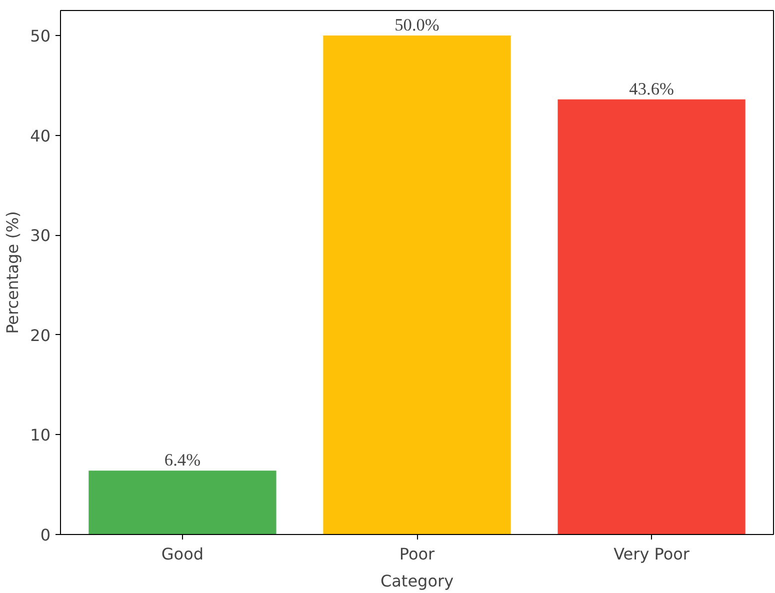  Describe the element at coordinates (40, 236) in the screenshot. I see `y-tick-label: 30` at that location.